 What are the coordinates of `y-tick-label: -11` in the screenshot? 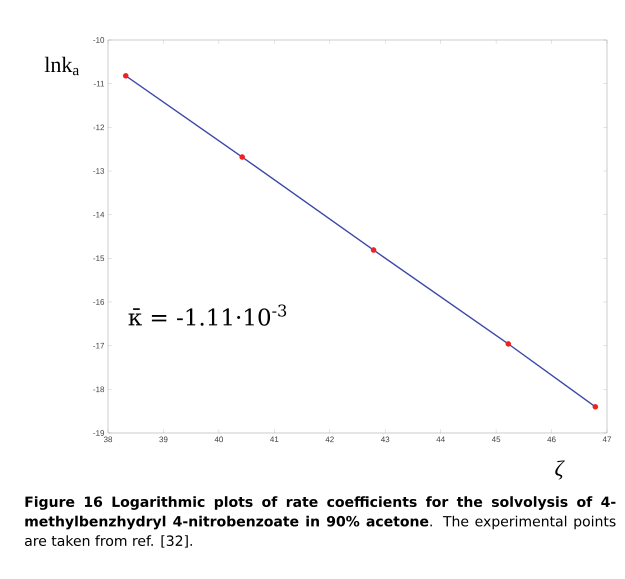 It's located at (99, 83).